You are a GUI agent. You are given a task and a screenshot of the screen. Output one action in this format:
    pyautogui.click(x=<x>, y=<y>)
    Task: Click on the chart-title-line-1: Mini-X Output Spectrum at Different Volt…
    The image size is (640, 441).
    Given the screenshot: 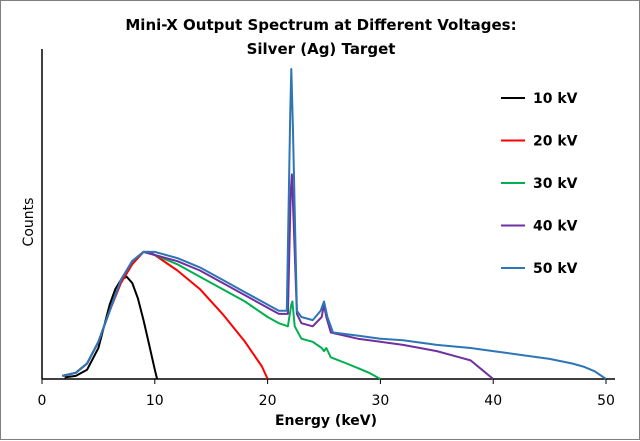 What is the action you would take?
    pyautogui.click(x=321, y=25)
    